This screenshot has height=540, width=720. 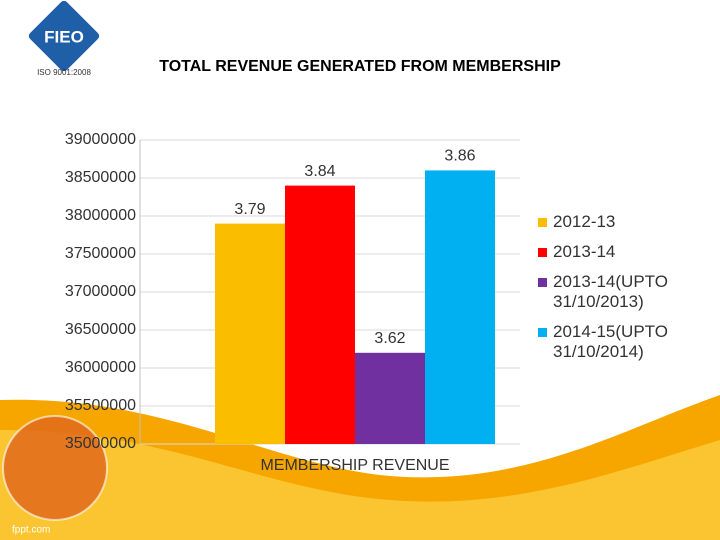 What do you see at coordinates (100, 253) in the screenshot?
I see `y-tick-label: 37500000` at bounding box center [100, 253].